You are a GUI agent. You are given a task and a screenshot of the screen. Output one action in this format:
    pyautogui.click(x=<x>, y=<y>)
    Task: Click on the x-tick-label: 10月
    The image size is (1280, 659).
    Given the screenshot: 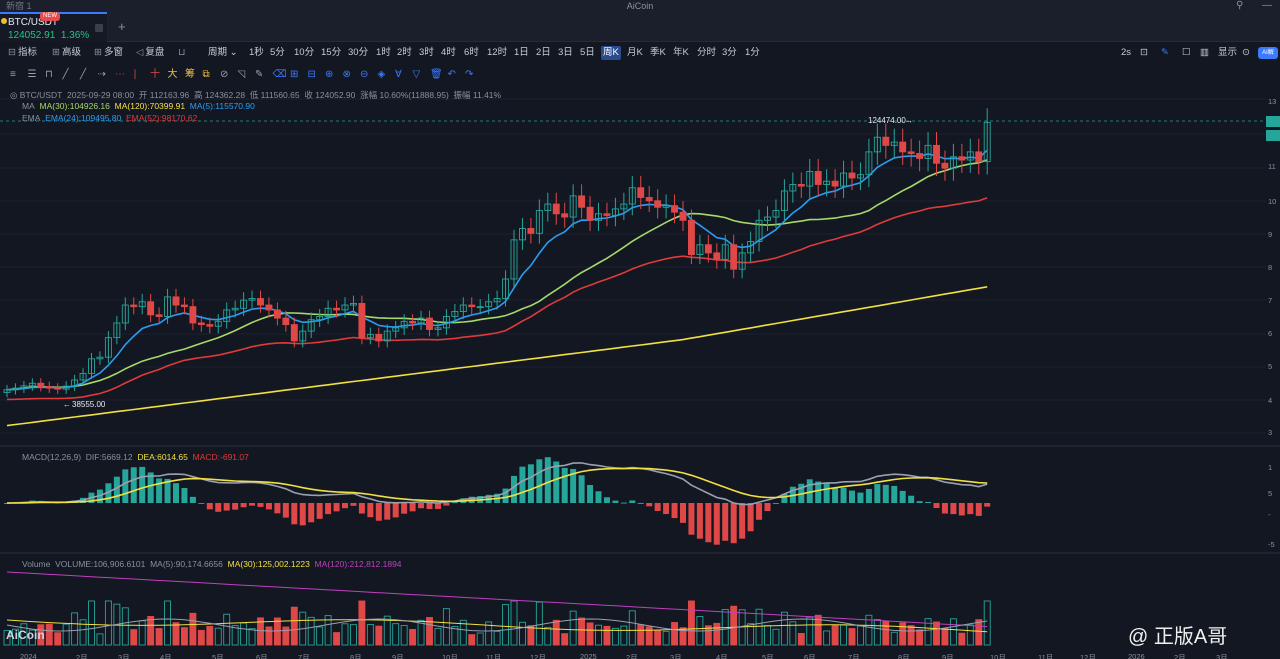 What is the action you would take?
    pyautogui.click(x=450, y=656)
    